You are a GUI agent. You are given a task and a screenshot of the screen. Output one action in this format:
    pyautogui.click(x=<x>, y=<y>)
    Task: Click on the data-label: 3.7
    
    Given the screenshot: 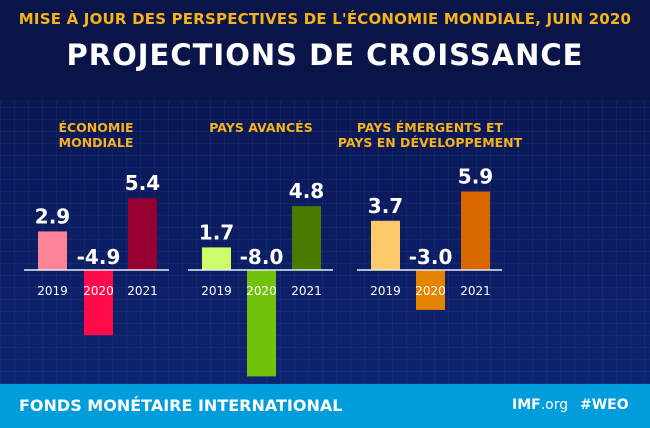 What is the action you would take?
    pyautogui.click(x=385, y=206)
    